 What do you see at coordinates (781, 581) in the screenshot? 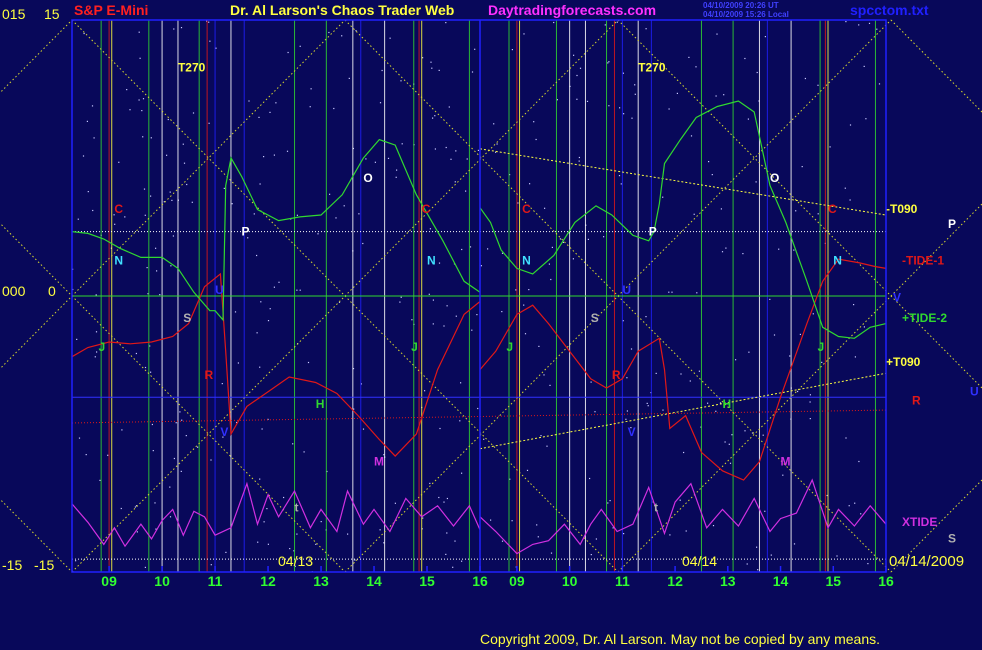
I see `x-tick-label: 14` at bounding box center [781, 581].